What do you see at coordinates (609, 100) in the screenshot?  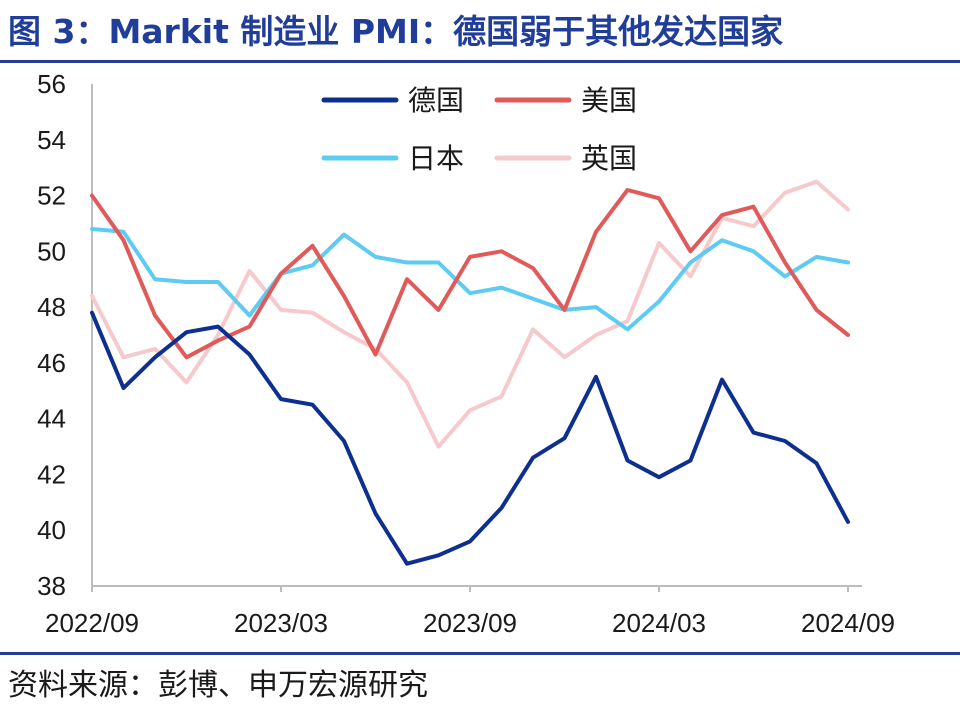 I see `legend-label-usa: 美国` at bounding box center [609, 100].